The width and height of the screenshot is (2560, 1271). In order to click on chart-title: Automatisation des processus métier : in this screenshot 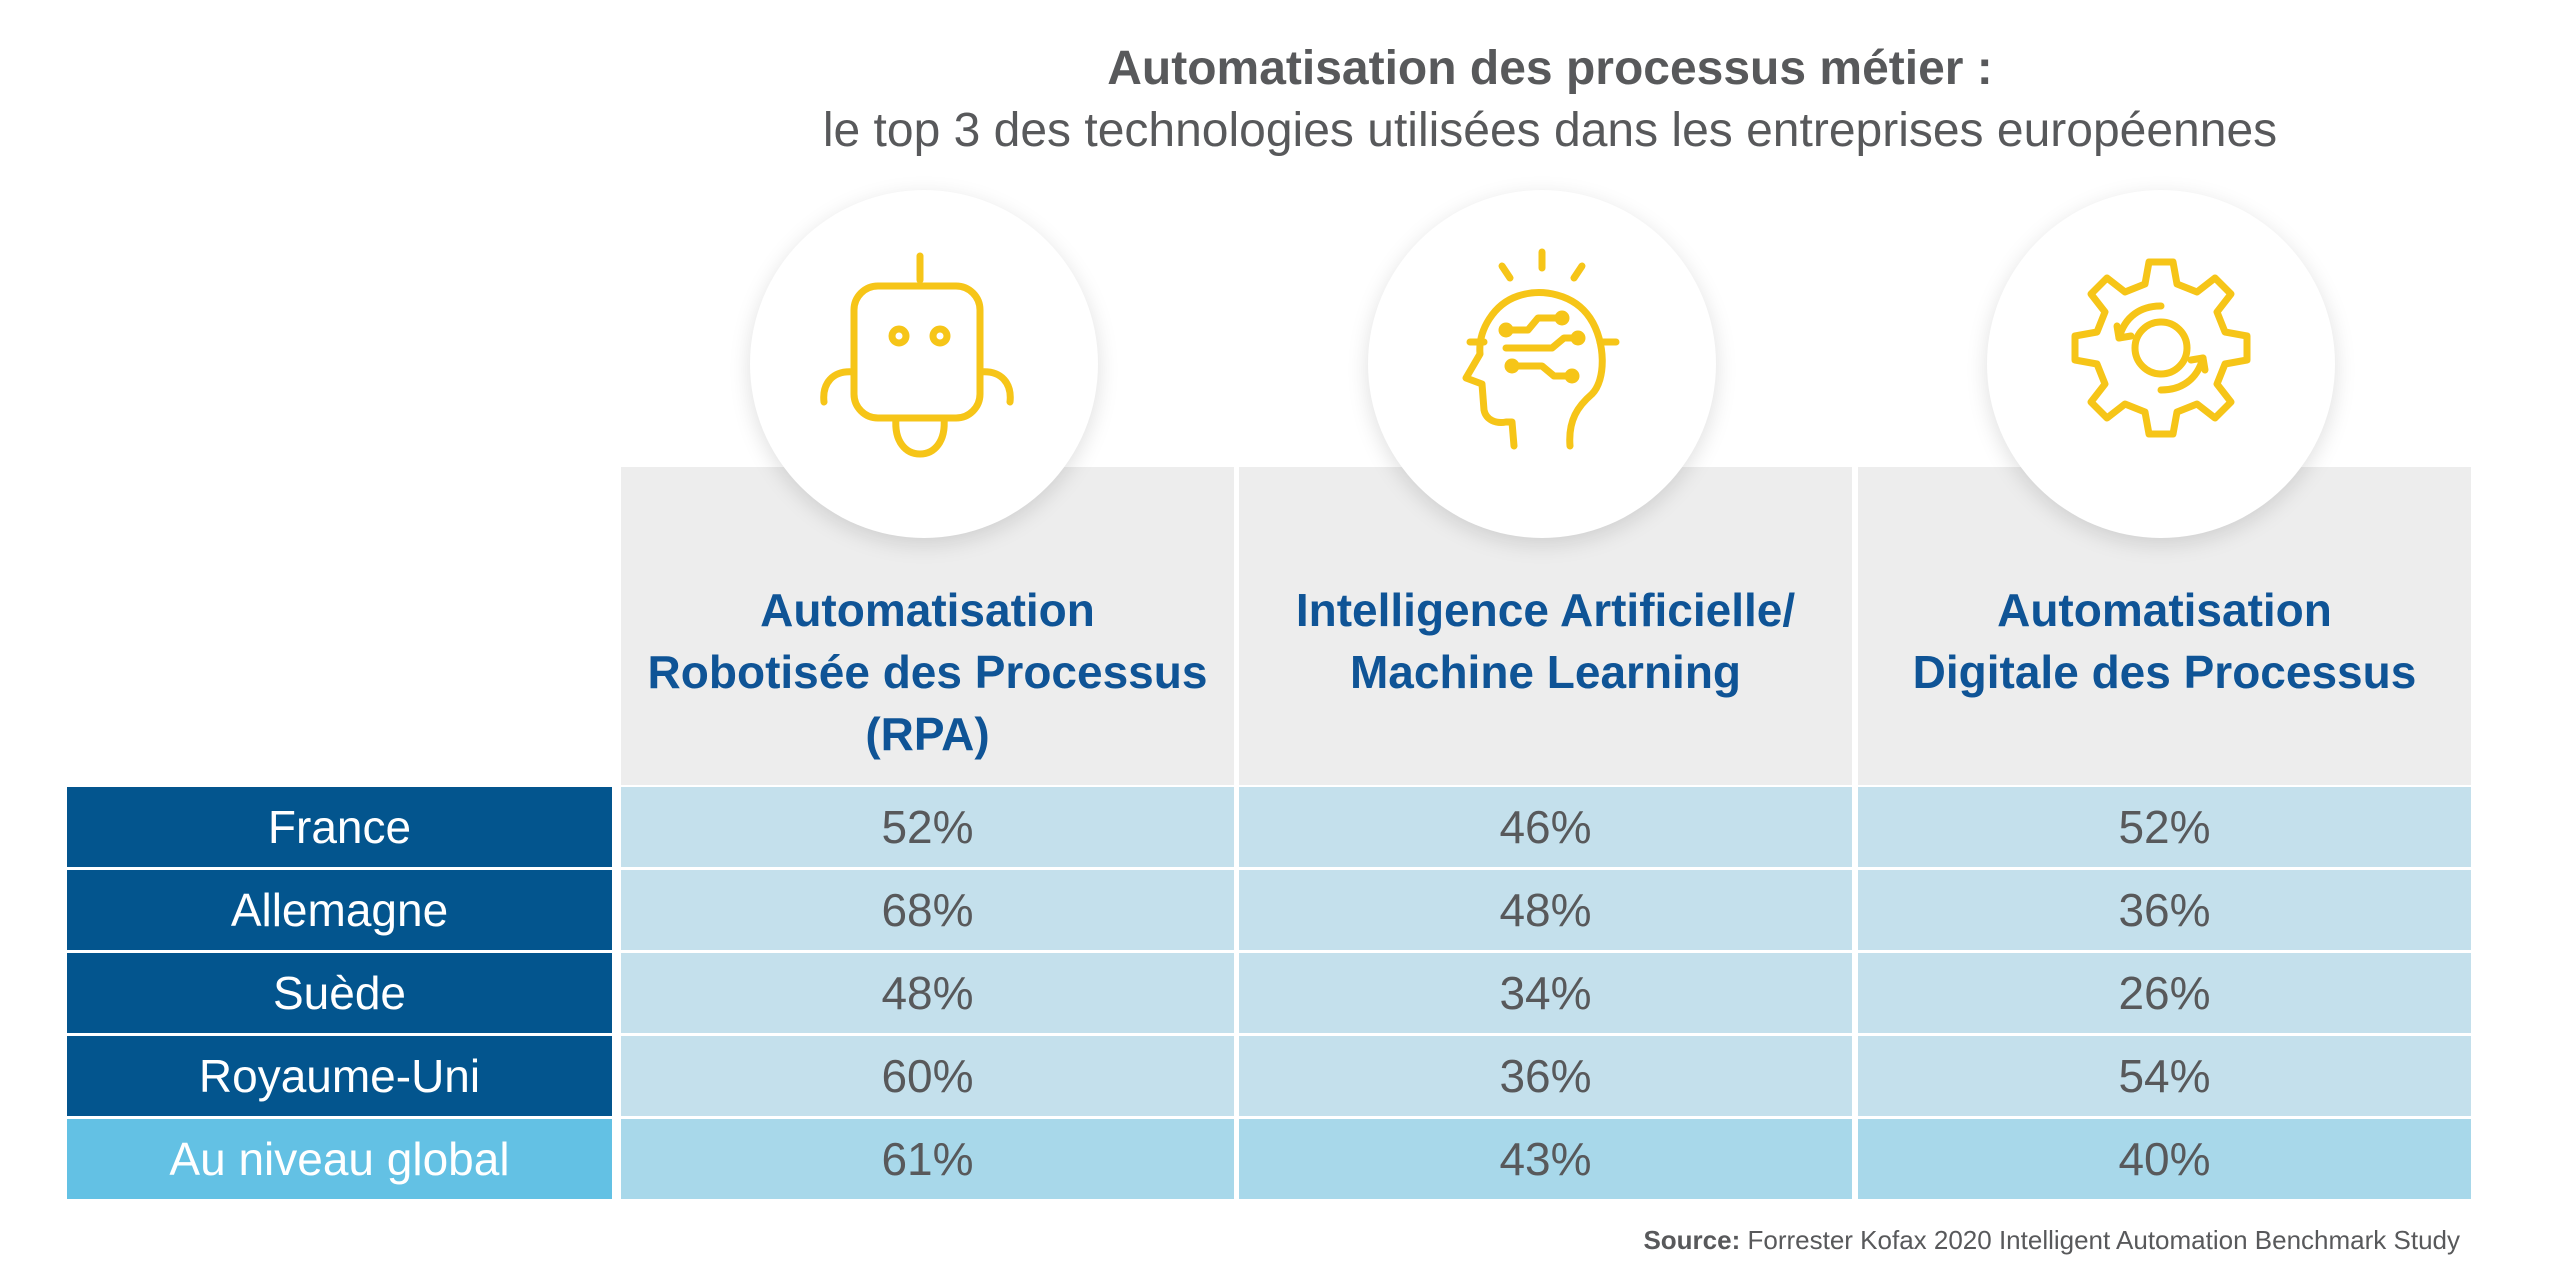, I will do `click(1550, 68)`.